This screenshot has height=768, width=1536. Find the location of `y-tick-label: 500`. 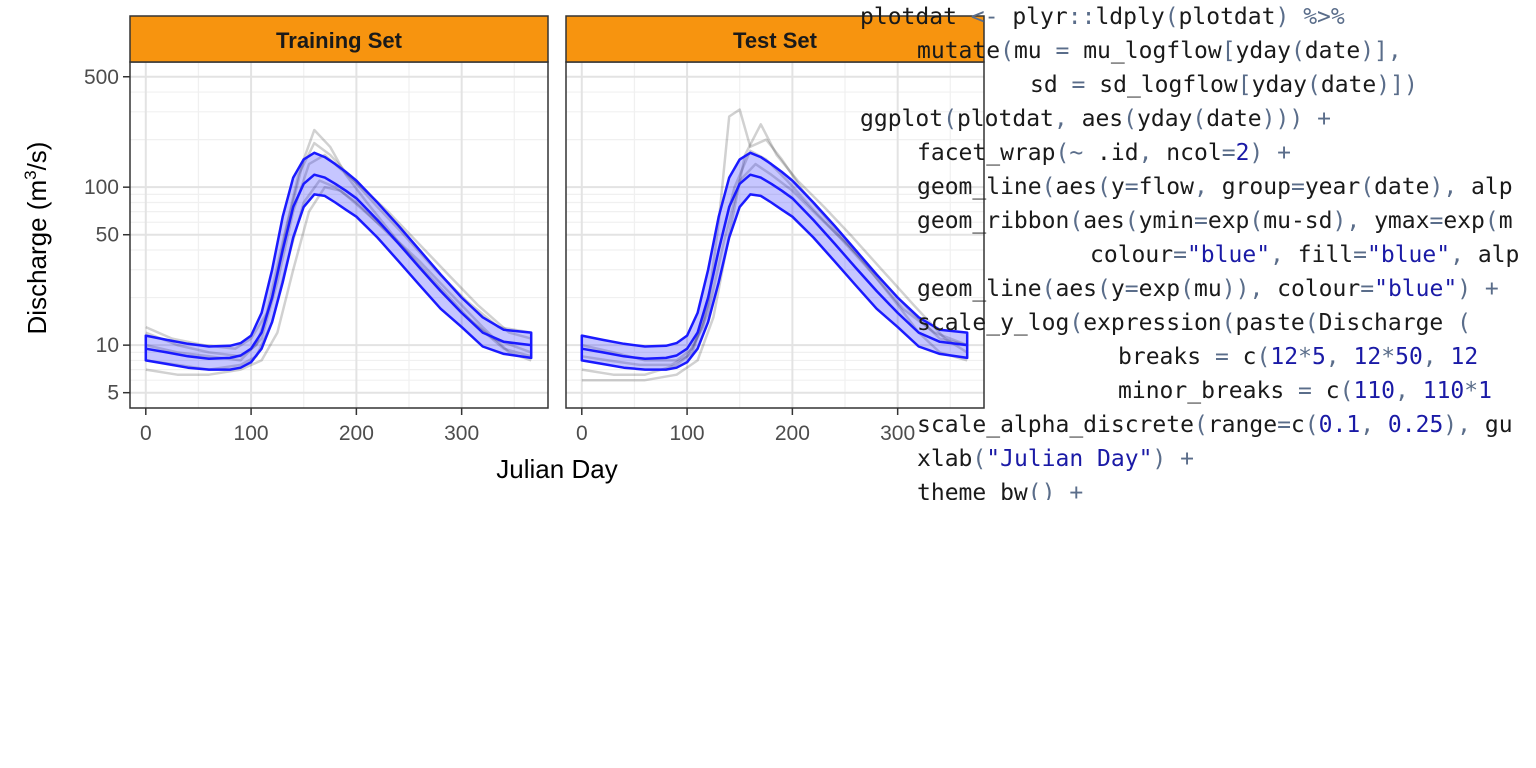

y-tick-label: 500 is located at coordinates (101, 77).